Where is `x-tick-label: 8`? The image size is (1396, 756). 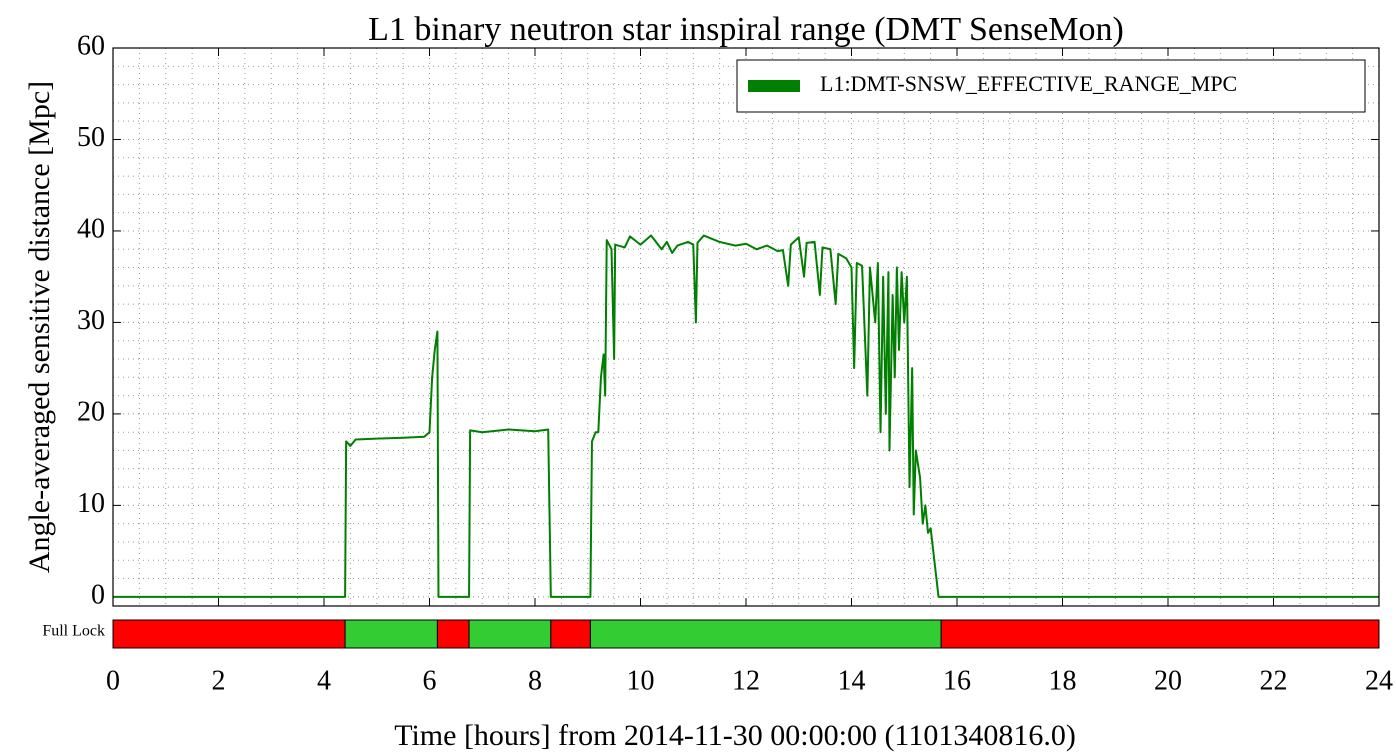 x-tick-label: 8 is located at coordinates (535, 680).